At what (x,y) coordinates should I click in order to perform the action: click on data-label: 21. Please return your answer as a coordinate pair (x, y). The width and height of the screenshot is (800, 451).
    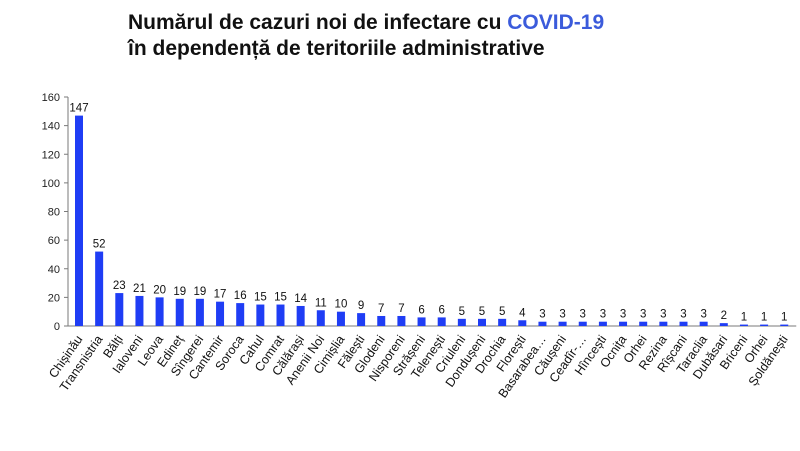
    Looking at the image, I should click on (139, 289).